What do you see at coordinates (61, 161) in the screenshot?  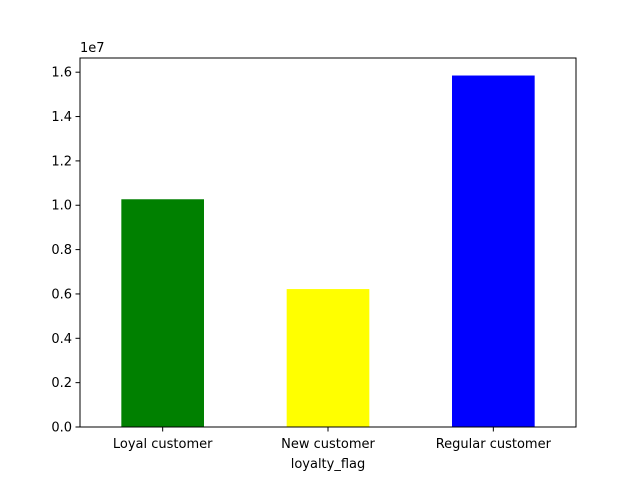 I see `y-tick-label-6: 1.2` at bounding box center [61, 161].